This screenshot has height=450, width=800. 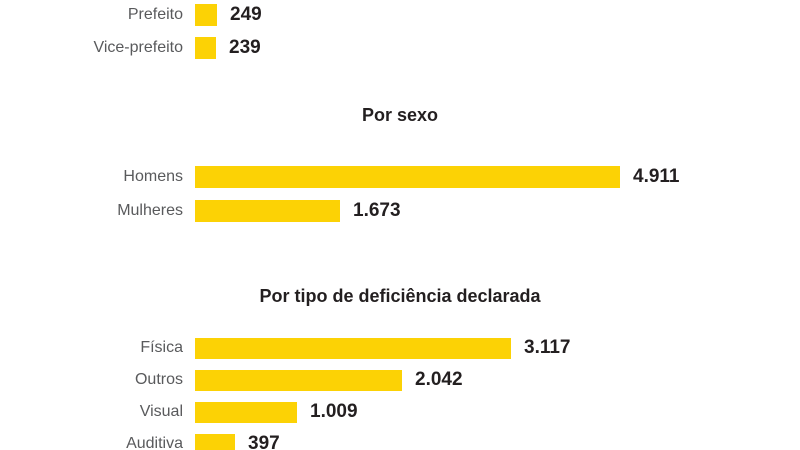 I want to click on bar-value: 239, so click(x=245, y=47).